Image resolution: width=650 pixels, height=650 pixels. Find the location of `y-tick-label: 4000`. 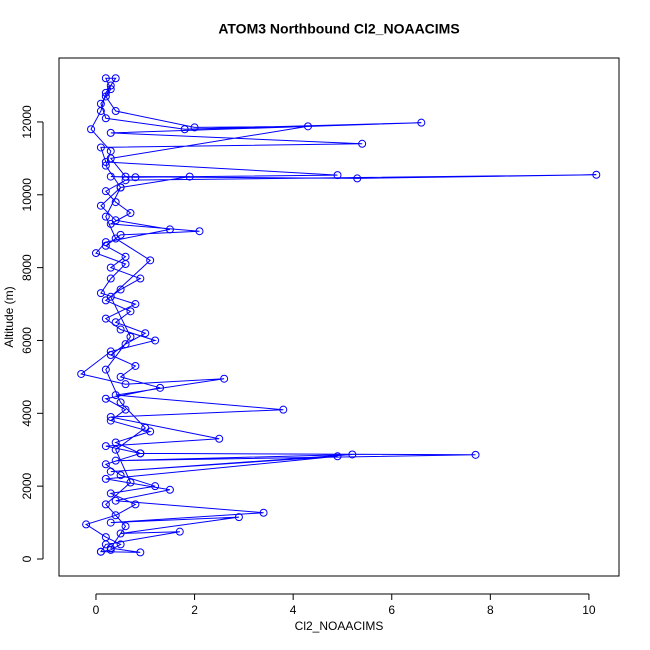

y-tick-label: 4000 is located at coordinates (27, 413).